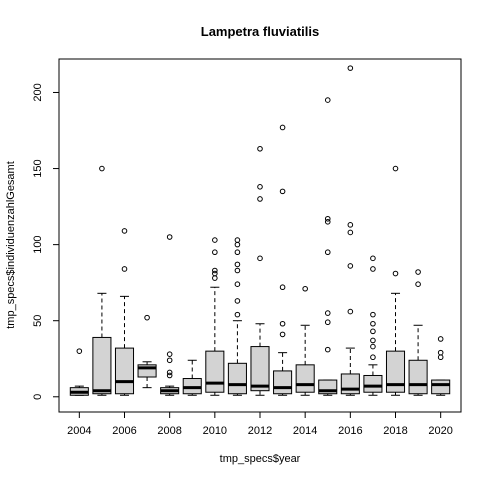  I want to click on box-2004, so click(79, 372).